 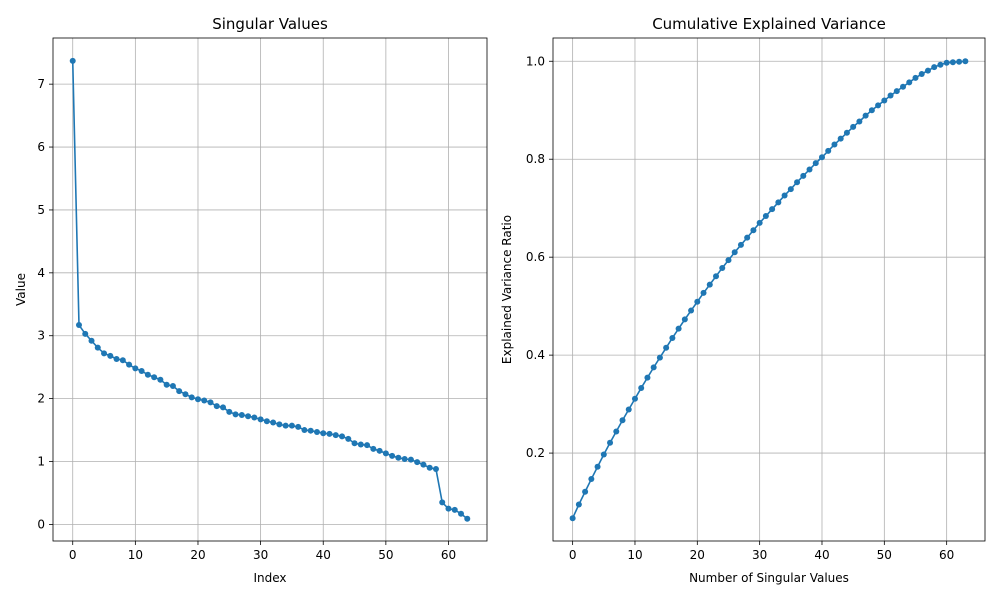 What do you see at coordinates (769, 24) in the screenshot?
I see `chart-title: Cumulative Explained Variance` at bounding box center [769, 24].